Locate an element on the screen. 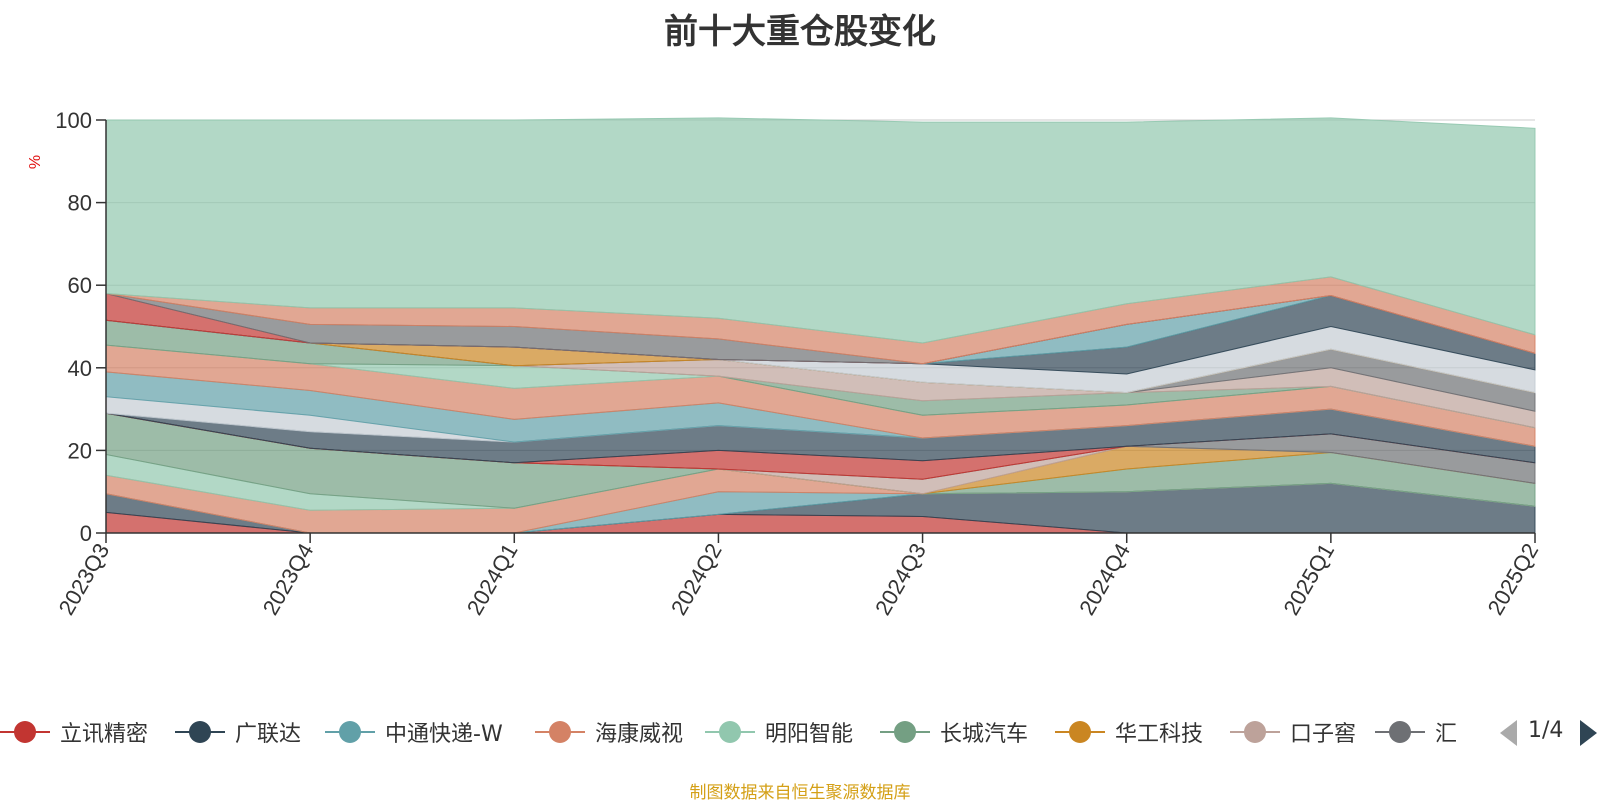 The width and height of the screenshot is (1600, 803). y-axis-ticks: 0 20 40 60 80 100 is located at coordinates (80, 327).